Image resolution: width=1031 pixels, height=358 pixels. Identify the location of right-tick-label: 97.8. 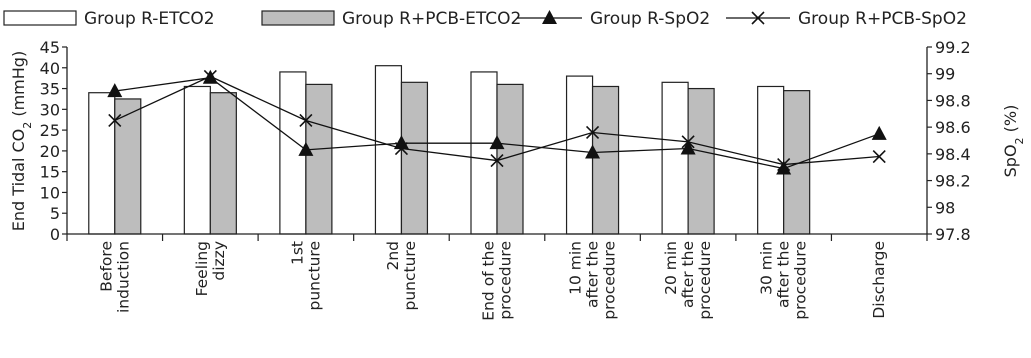
(953, 234).